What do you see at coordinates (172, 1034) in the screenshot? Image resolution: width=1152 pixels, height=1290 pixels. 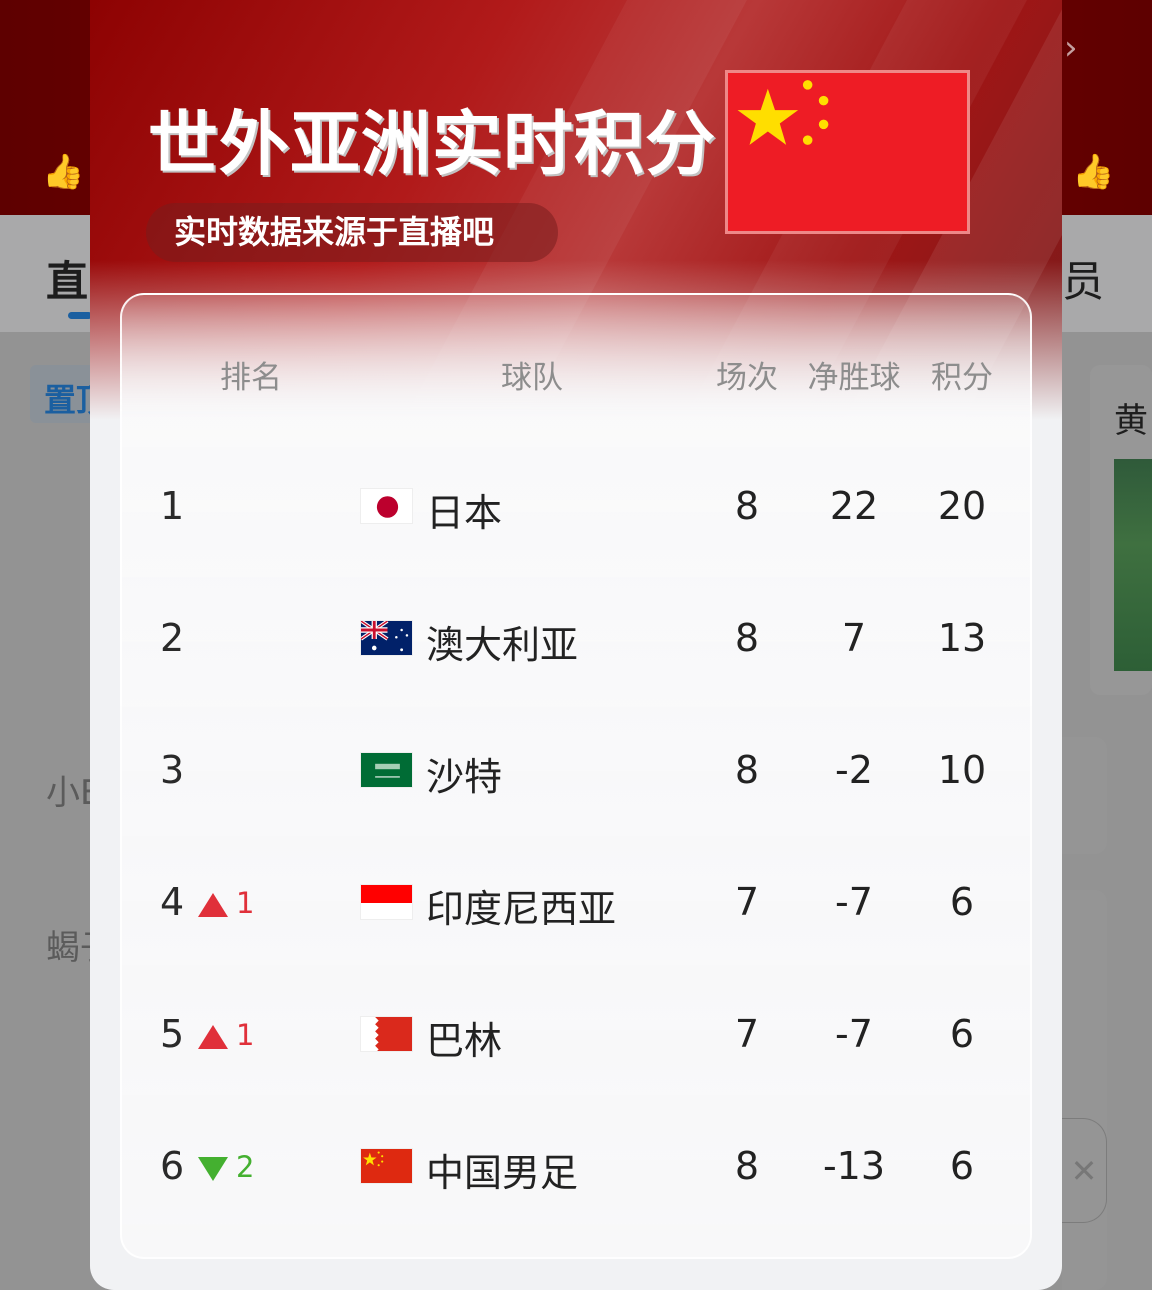 I see `rank: 5` at bounding box center [172, 1034].